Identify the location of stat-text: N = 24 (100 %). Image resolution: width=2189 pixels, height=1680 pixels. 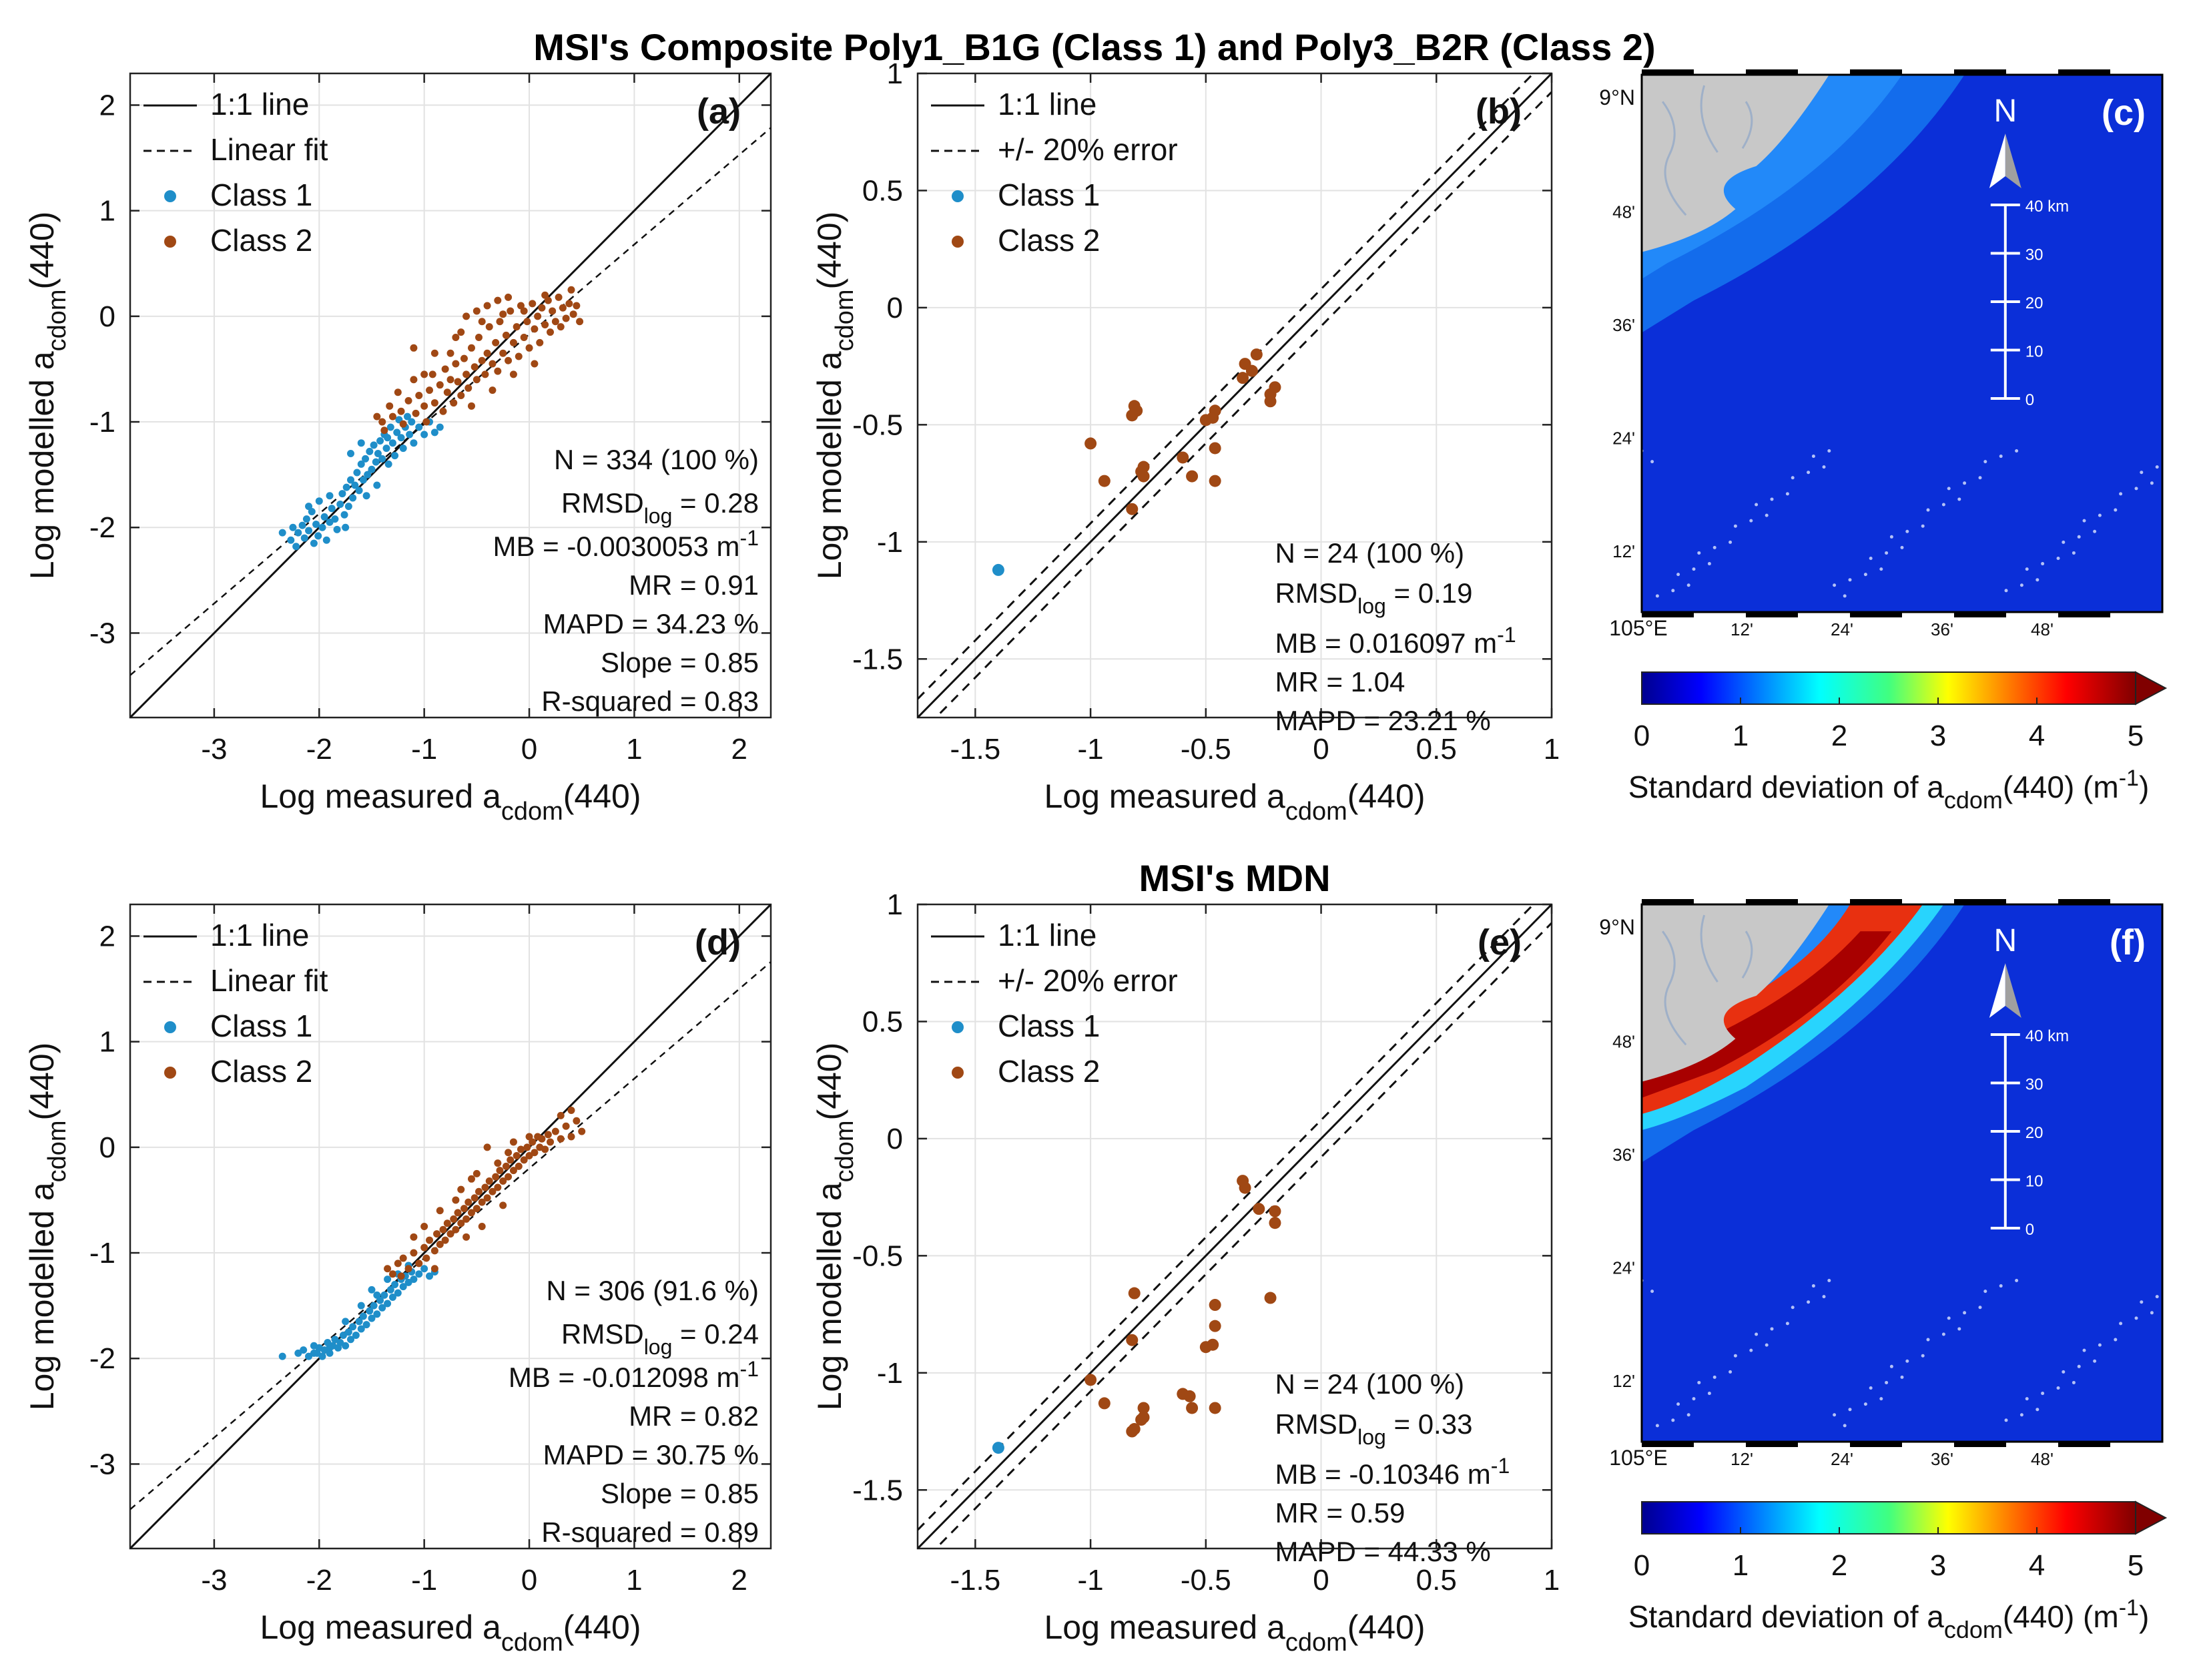
(1369, 1384).